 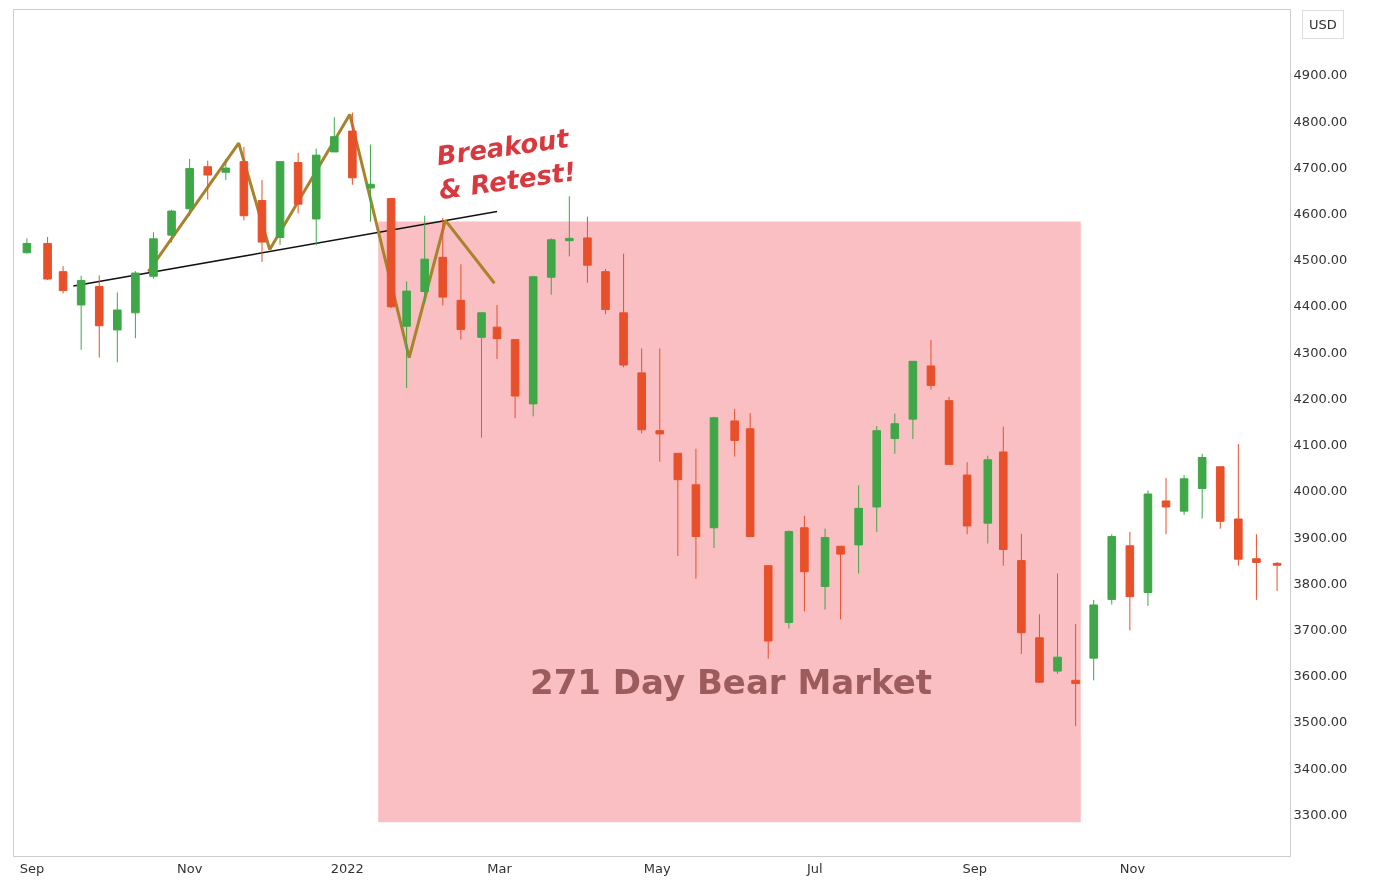 I want to click on x-tick-label: 2022, so click(x=347, y=868).